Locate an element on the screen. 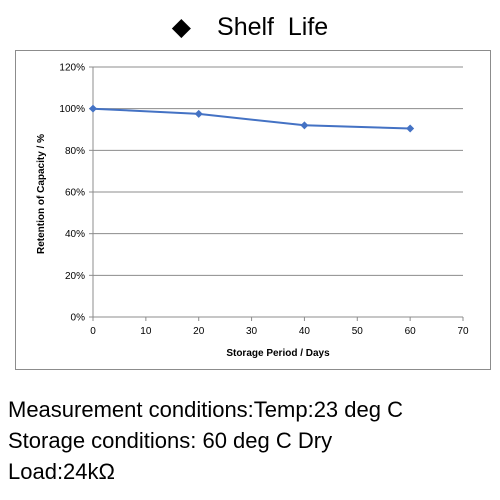 This screenshot has height=500, width=500. x-axis-title: Storage Period / Days is located at coordinates (278, 353).